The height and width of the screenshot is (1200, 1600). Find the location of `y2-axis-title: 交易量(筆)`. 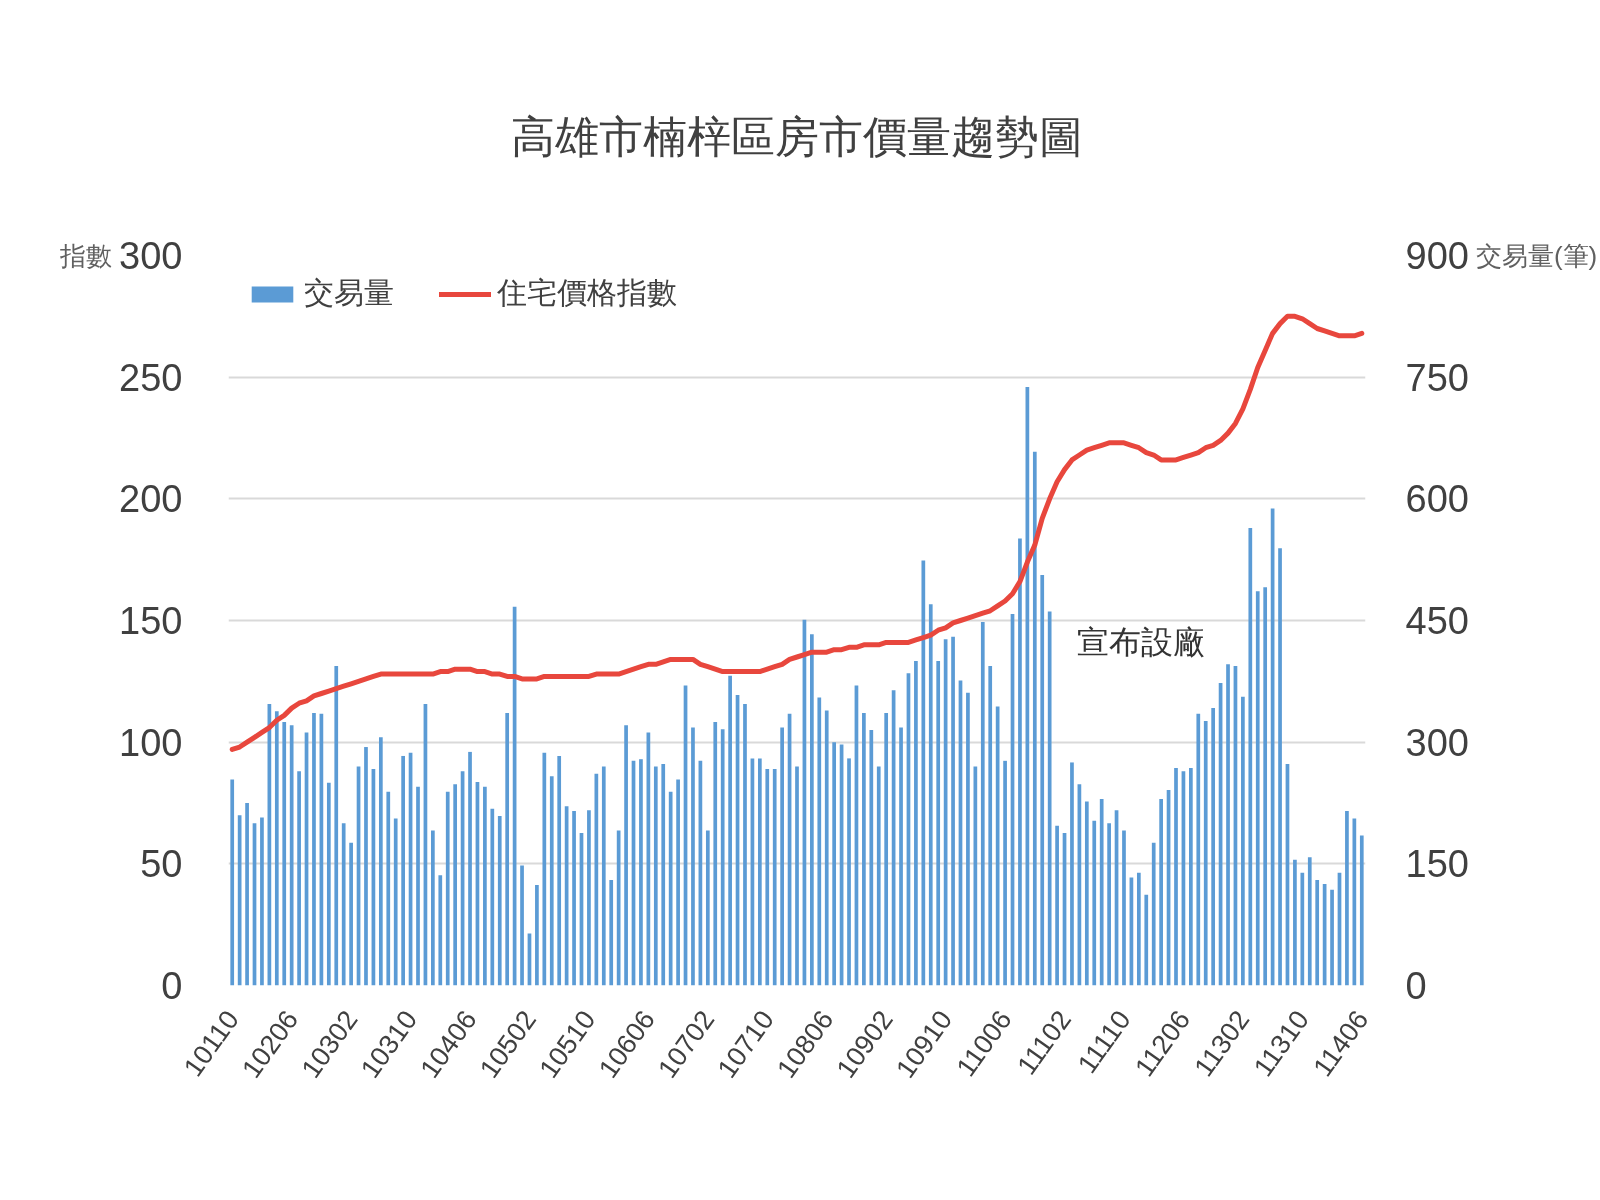

y2-axis-title: 交易量(筆) is located at coordinates (1536, 255).